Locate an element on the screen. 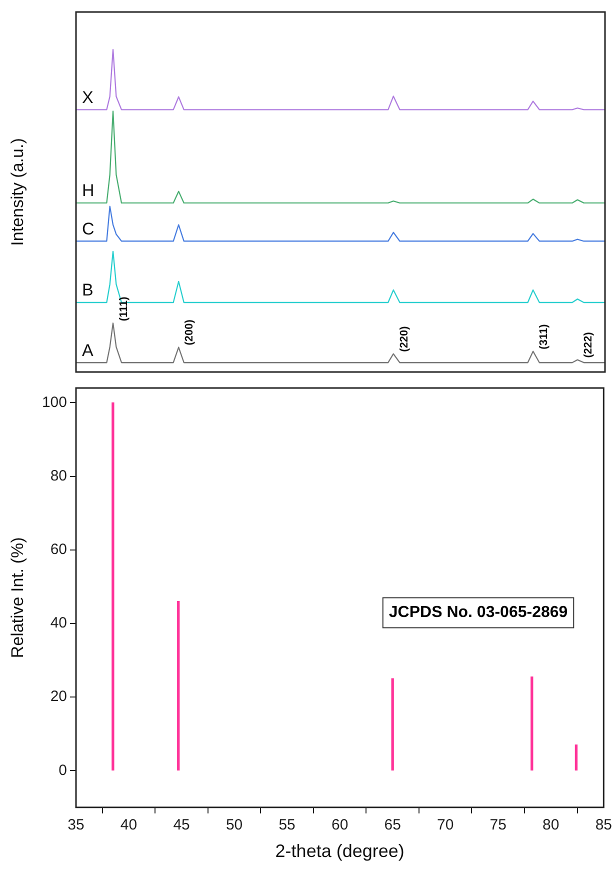 The width and height of the screenshot is (615, 871). y-tick-label: 40 is located at coordinates (58, 623).